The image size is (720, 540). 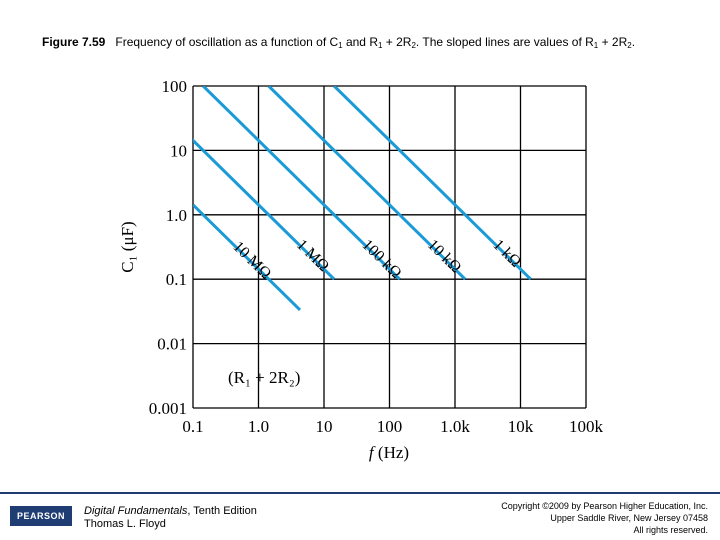 I want to click on x-axis-label: f (Hz), so click(x=389, y=452).